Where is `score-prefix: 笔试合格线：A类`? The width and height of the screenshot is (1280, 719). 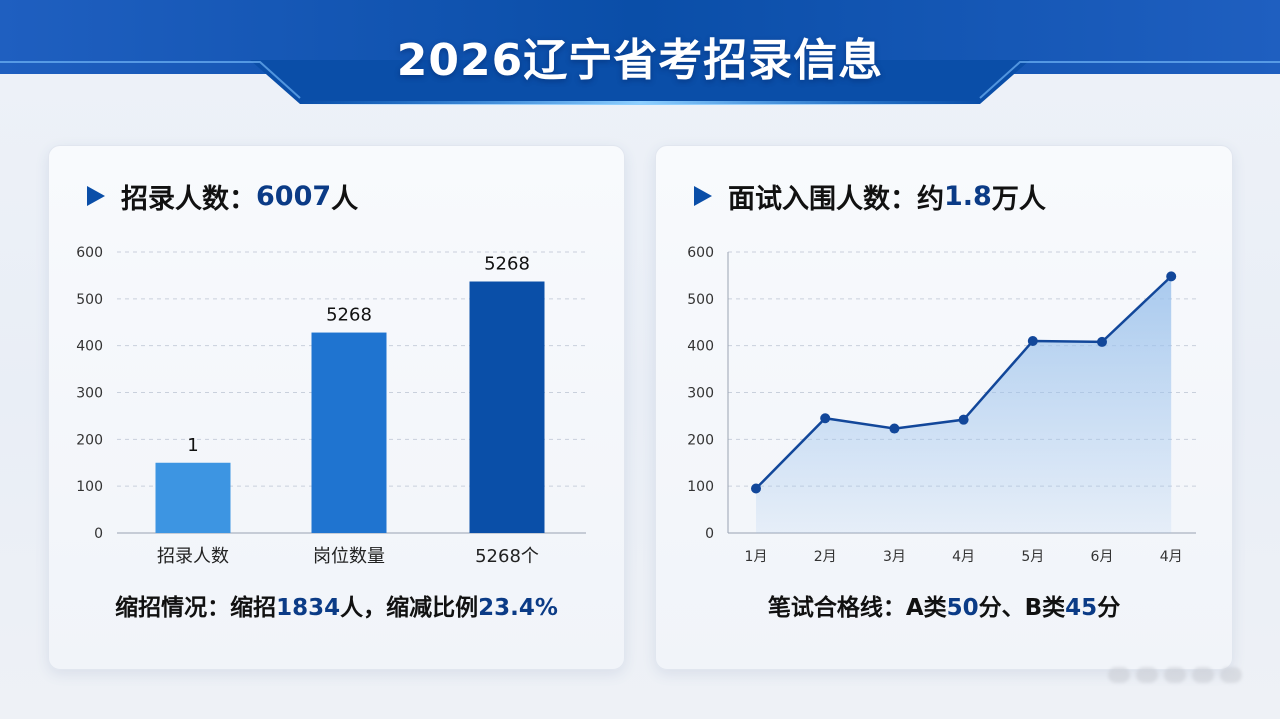
score-prefix: 笔试合格线：A类 is located at coordinates (857, 608).